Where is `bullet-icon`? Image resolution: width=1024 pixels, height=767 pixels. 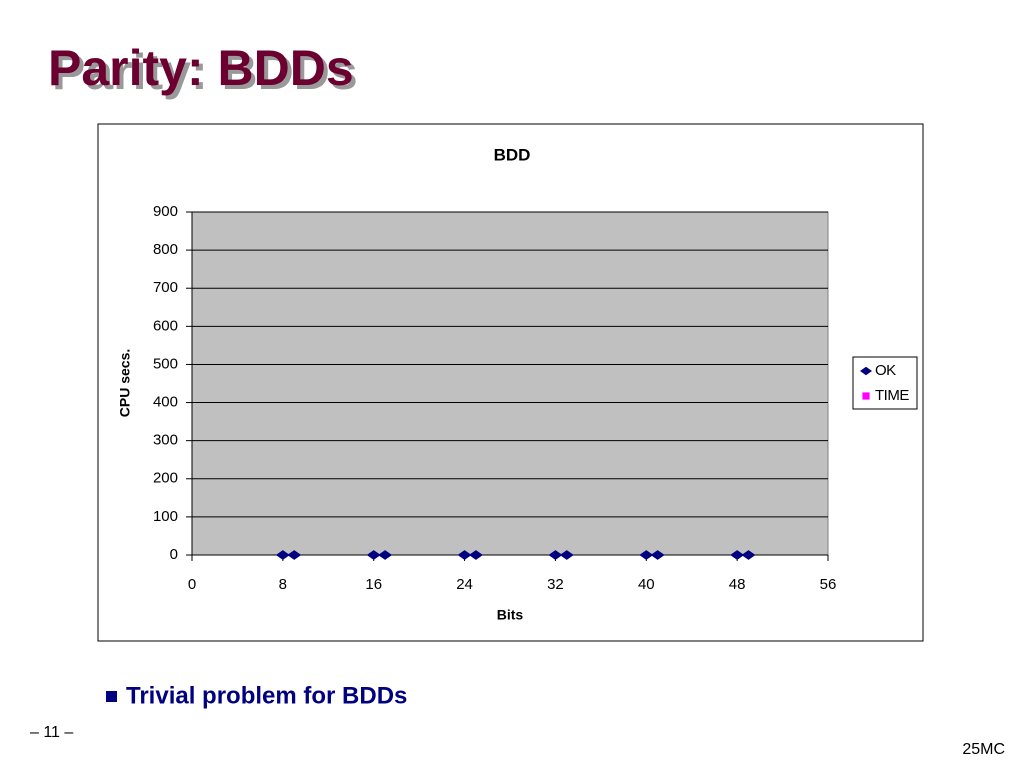
bullet-icon is located at coordinates (111, 696).